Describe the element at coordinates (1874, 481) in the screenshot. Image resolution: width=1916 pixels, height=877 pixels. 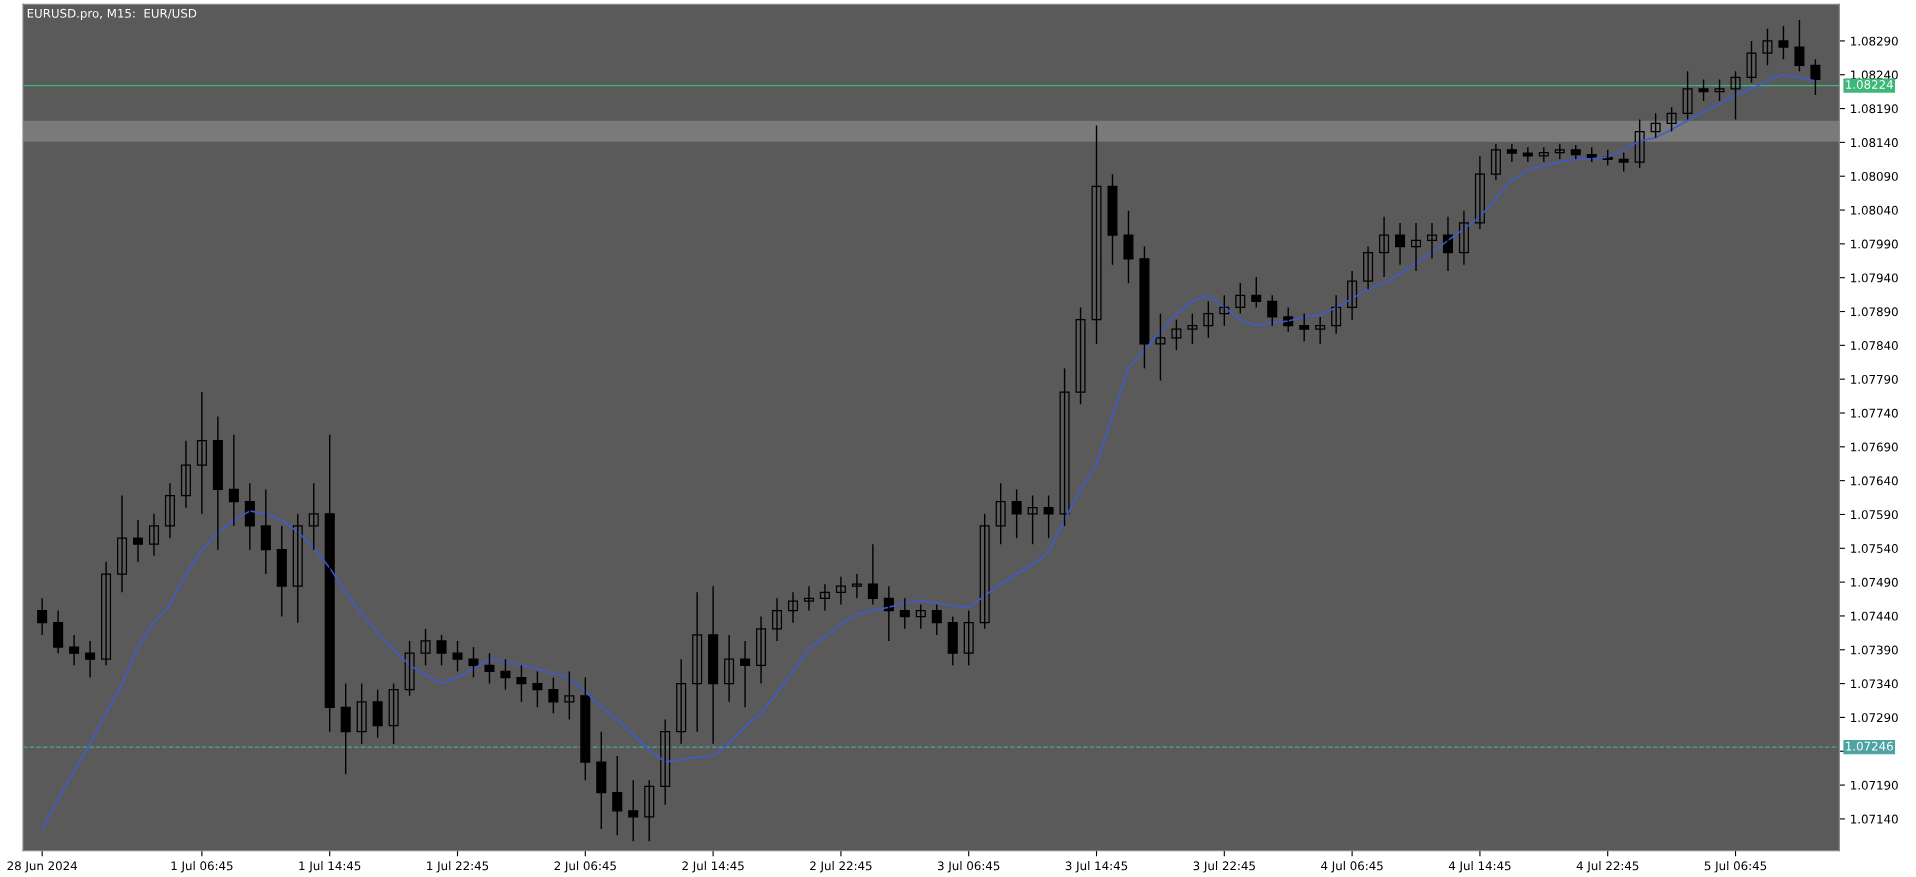
I see `y-tick-label: 1.07640` at that location.